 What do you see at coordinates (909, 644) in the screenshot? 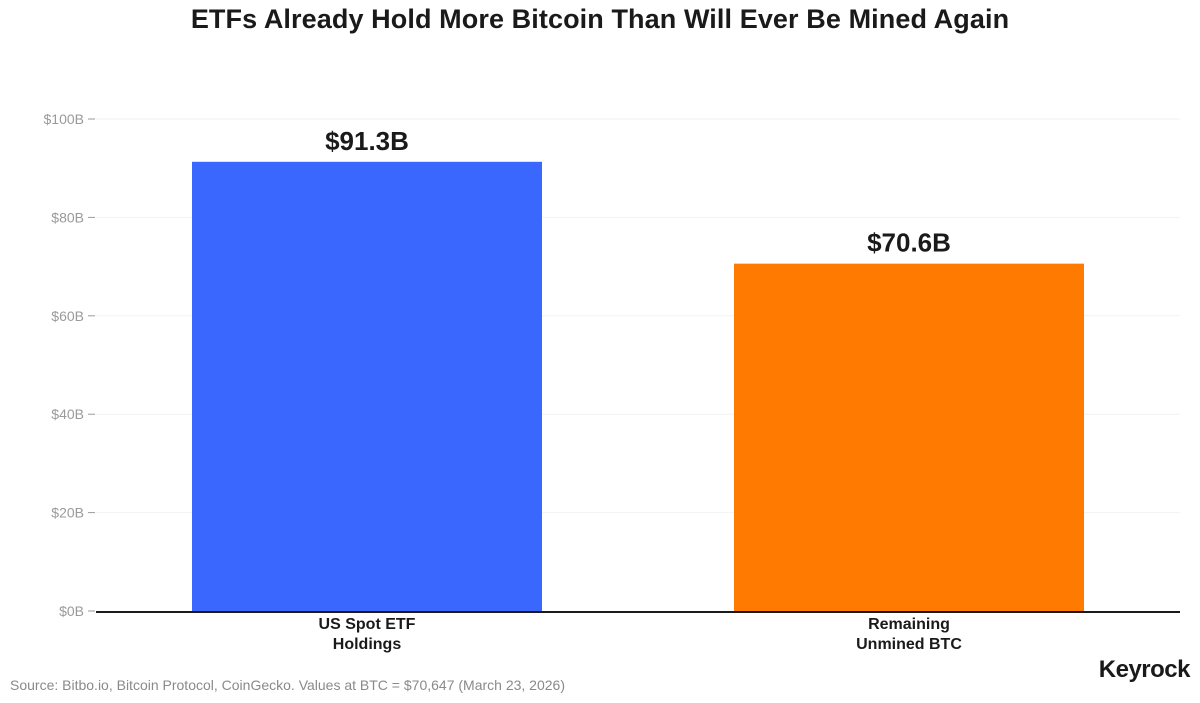
I see `x-tick-label: Unmined BTC` at bounding box center [909, 644].